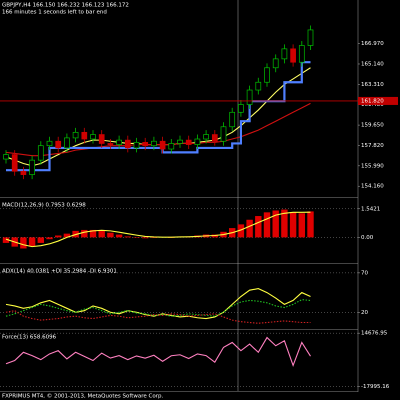 Image resolution: width=400 pixels, height=400 pixels. Describe the element at coordinates (367, 238) in the screenshot. I see `y-tick-label: 0.00` at that location.